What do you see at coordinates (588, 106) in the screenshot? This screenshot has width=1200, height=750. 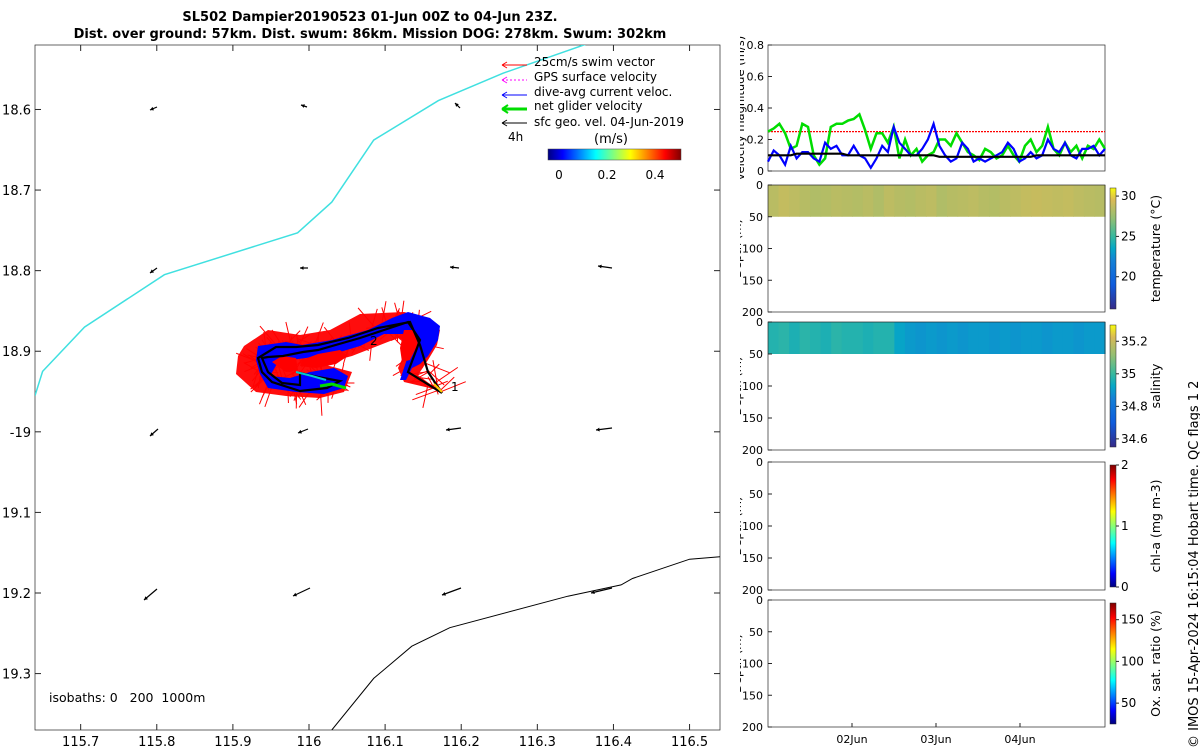 I see `legend-net: net glider velocity` at bounding box center [588, 106].